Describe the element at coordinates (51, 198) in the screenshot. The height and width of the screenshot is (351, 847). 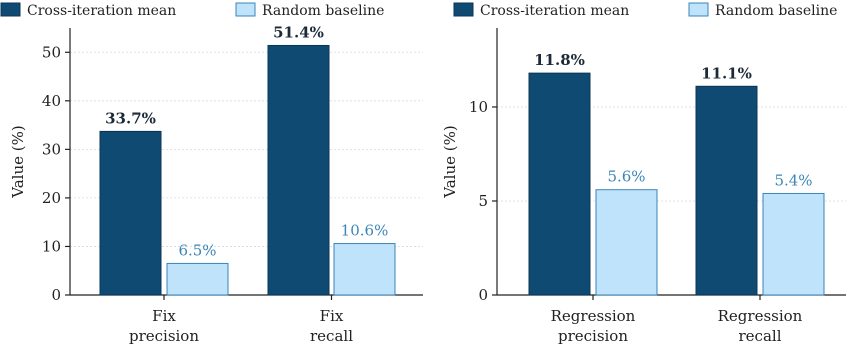
I see `y-tick-label: 20` at that location.